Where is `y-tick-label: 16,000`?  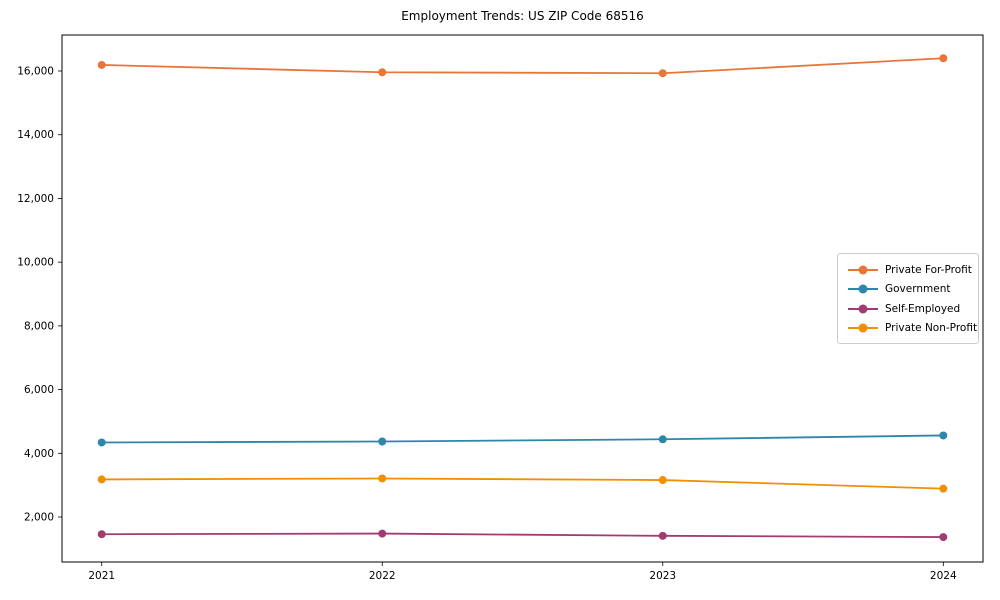 y-tick-label: 16,000 is located at coordinates (35, 71).